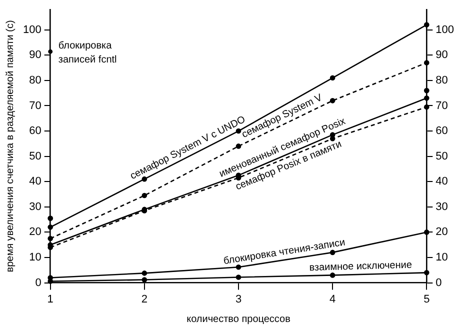  I want to click on x-tick-label: 4, so click(333, 299).